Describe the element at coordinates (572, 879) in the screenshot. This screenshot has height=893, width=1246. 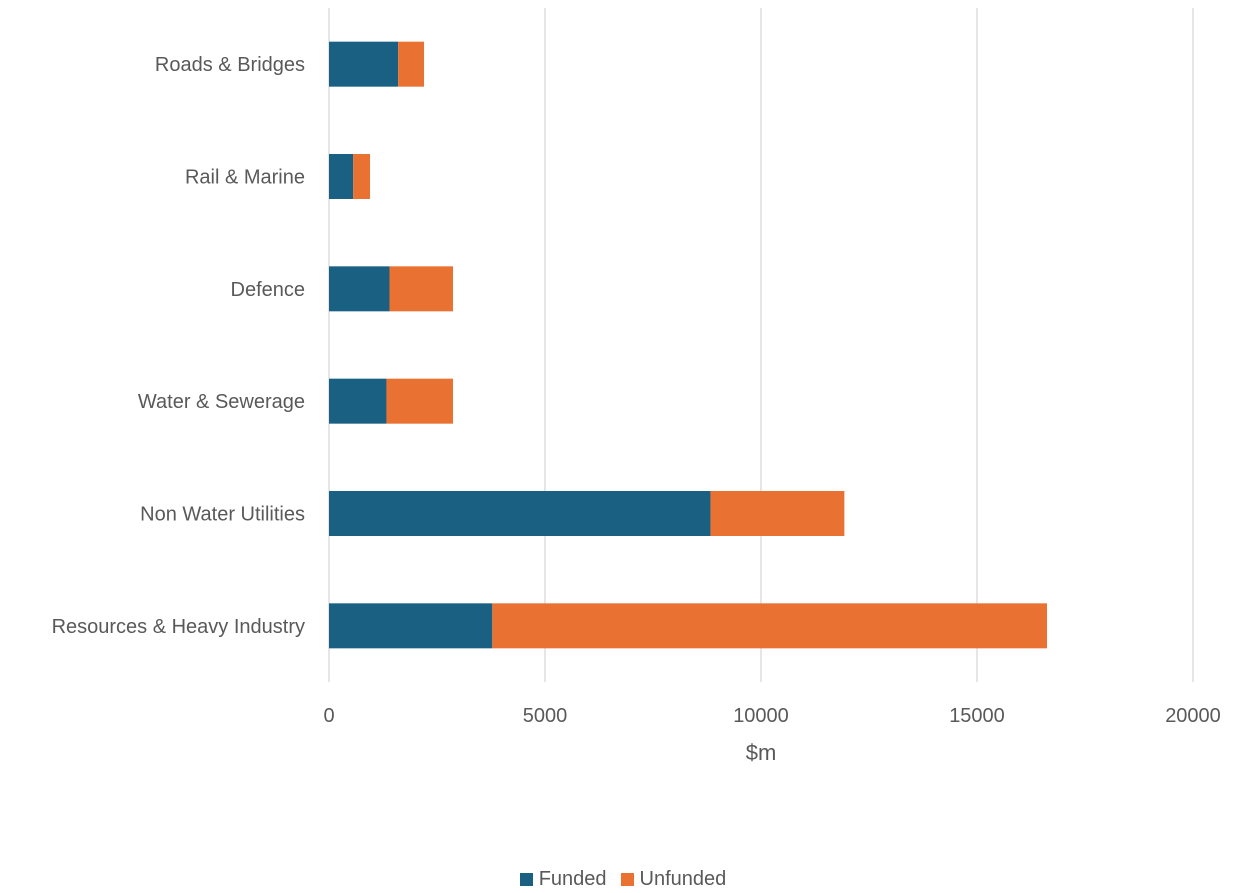
I see `legend-label-funded: Funded` at that location.